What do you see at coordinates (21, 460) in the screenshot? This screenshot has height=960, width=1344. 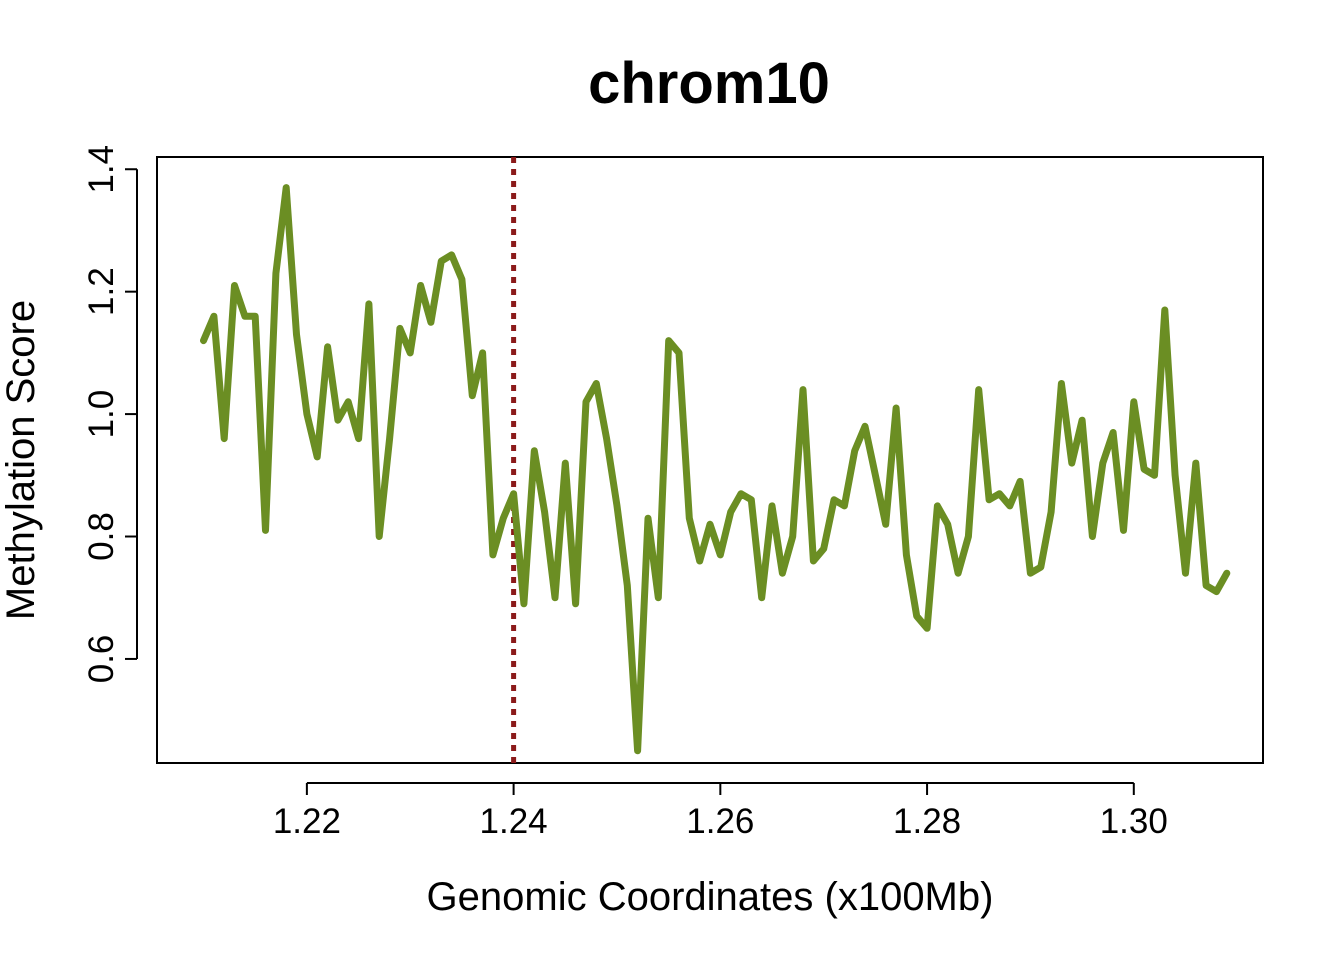 I see `y-axis-label: Methylation Score` at bounding box center [21, 460].